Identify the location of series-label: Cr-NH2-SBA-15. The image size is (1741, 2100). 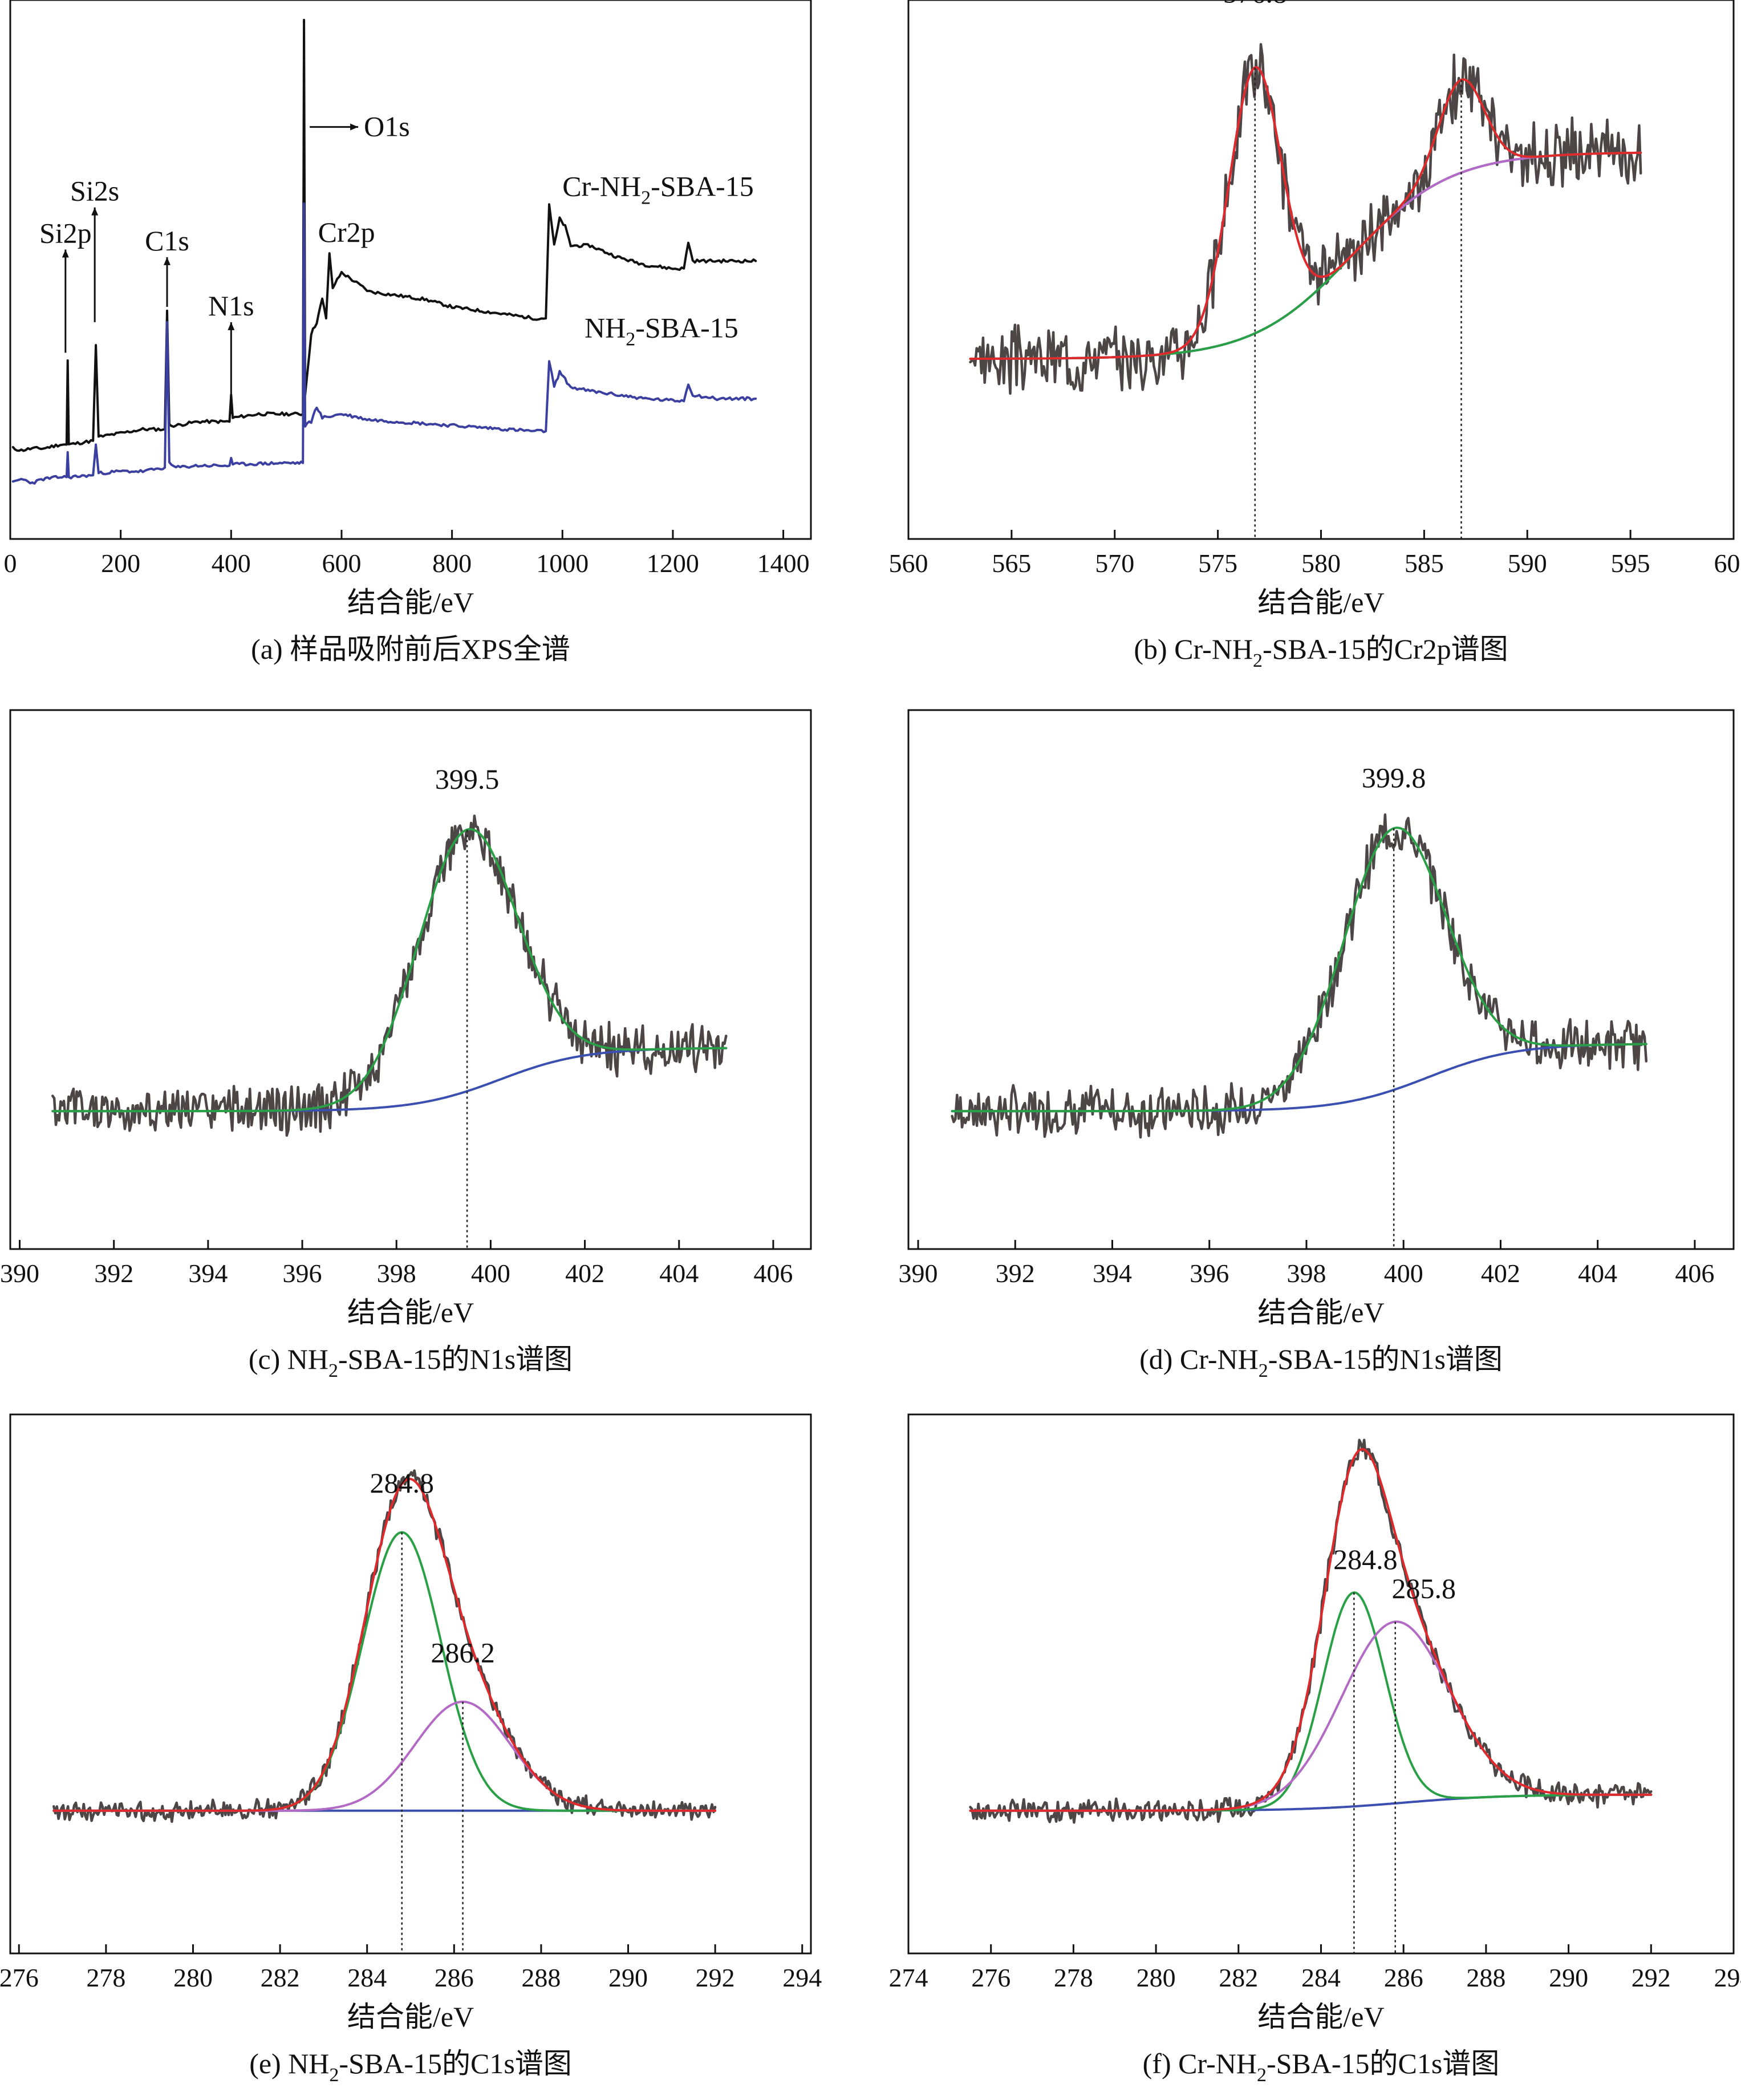
(657, 190).